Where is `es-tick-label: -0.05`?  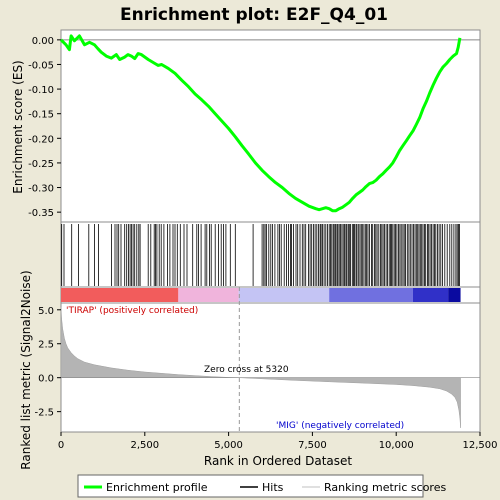
es-tick-label: -0.05 is located at coordinates (41, 65).